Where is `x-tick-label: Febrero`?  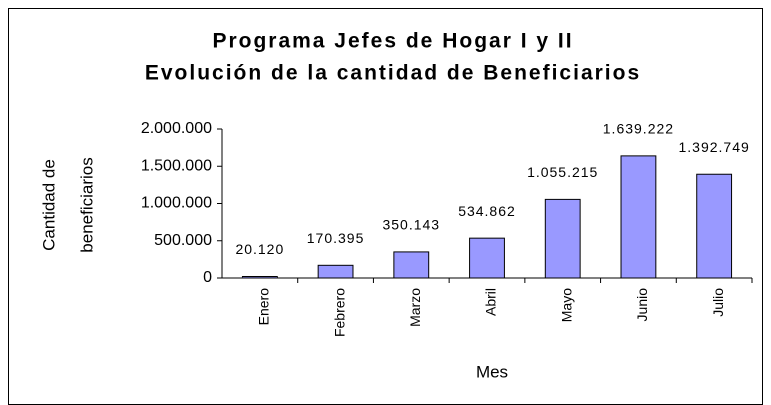
x-tick-label: Febrero is located at coordinates (339, 312).